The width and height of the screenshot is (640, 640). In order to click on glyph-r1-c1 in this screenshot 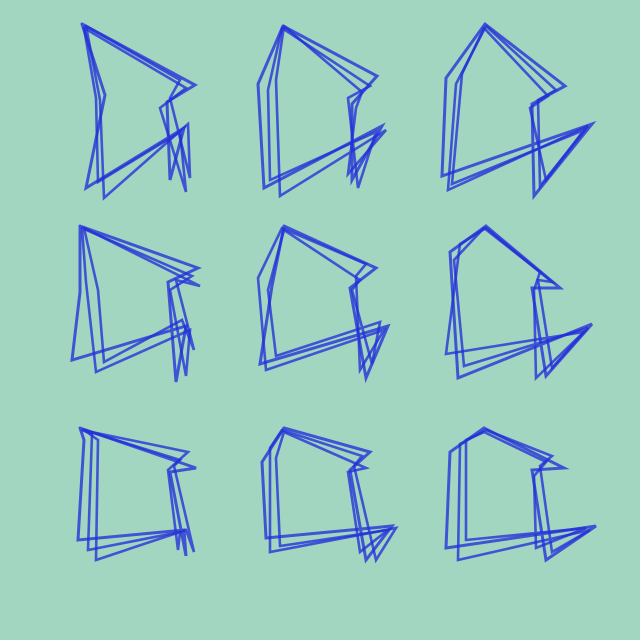, I will do `click(139, 111)`.